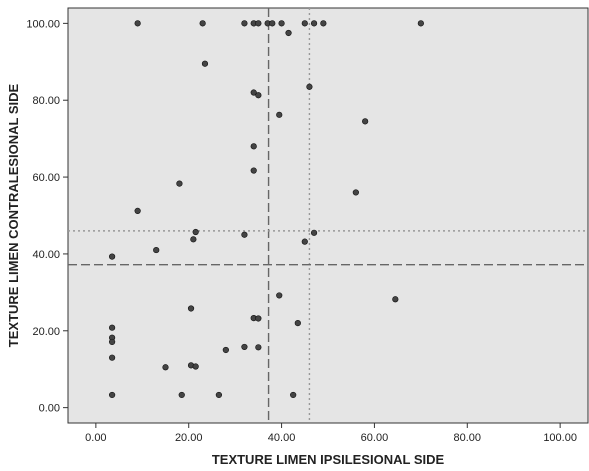 The height and width of the screenshot is (471, 589). Describe the element at coordinates (46, 332) in the screenshot. I see `y-tick-label: 20.00` at that location.